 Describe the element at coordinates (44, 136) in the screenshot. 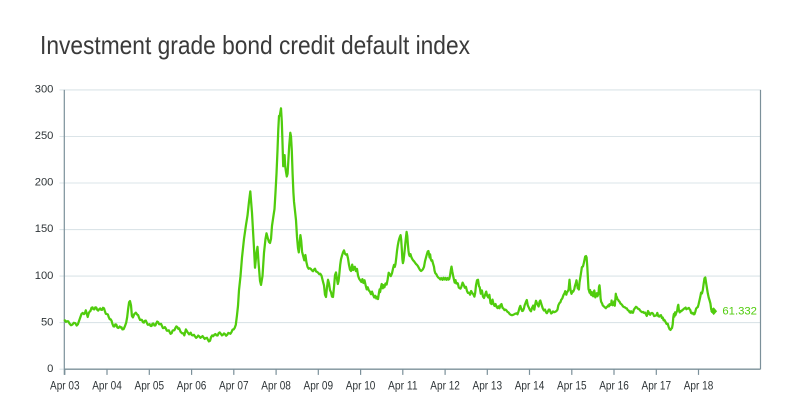

I see `svg-text: 250` at that location.